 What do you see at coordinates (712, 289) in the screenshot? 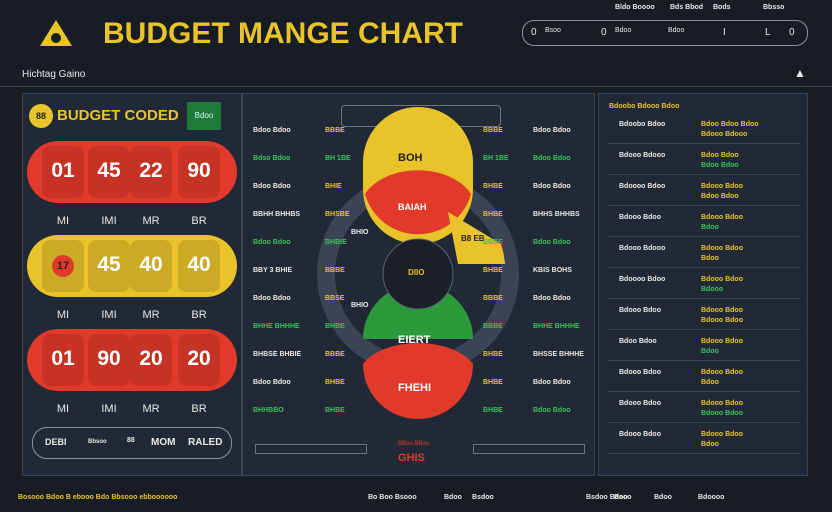
I see `row-item: Bdooo` at bounding box center [712, 289].